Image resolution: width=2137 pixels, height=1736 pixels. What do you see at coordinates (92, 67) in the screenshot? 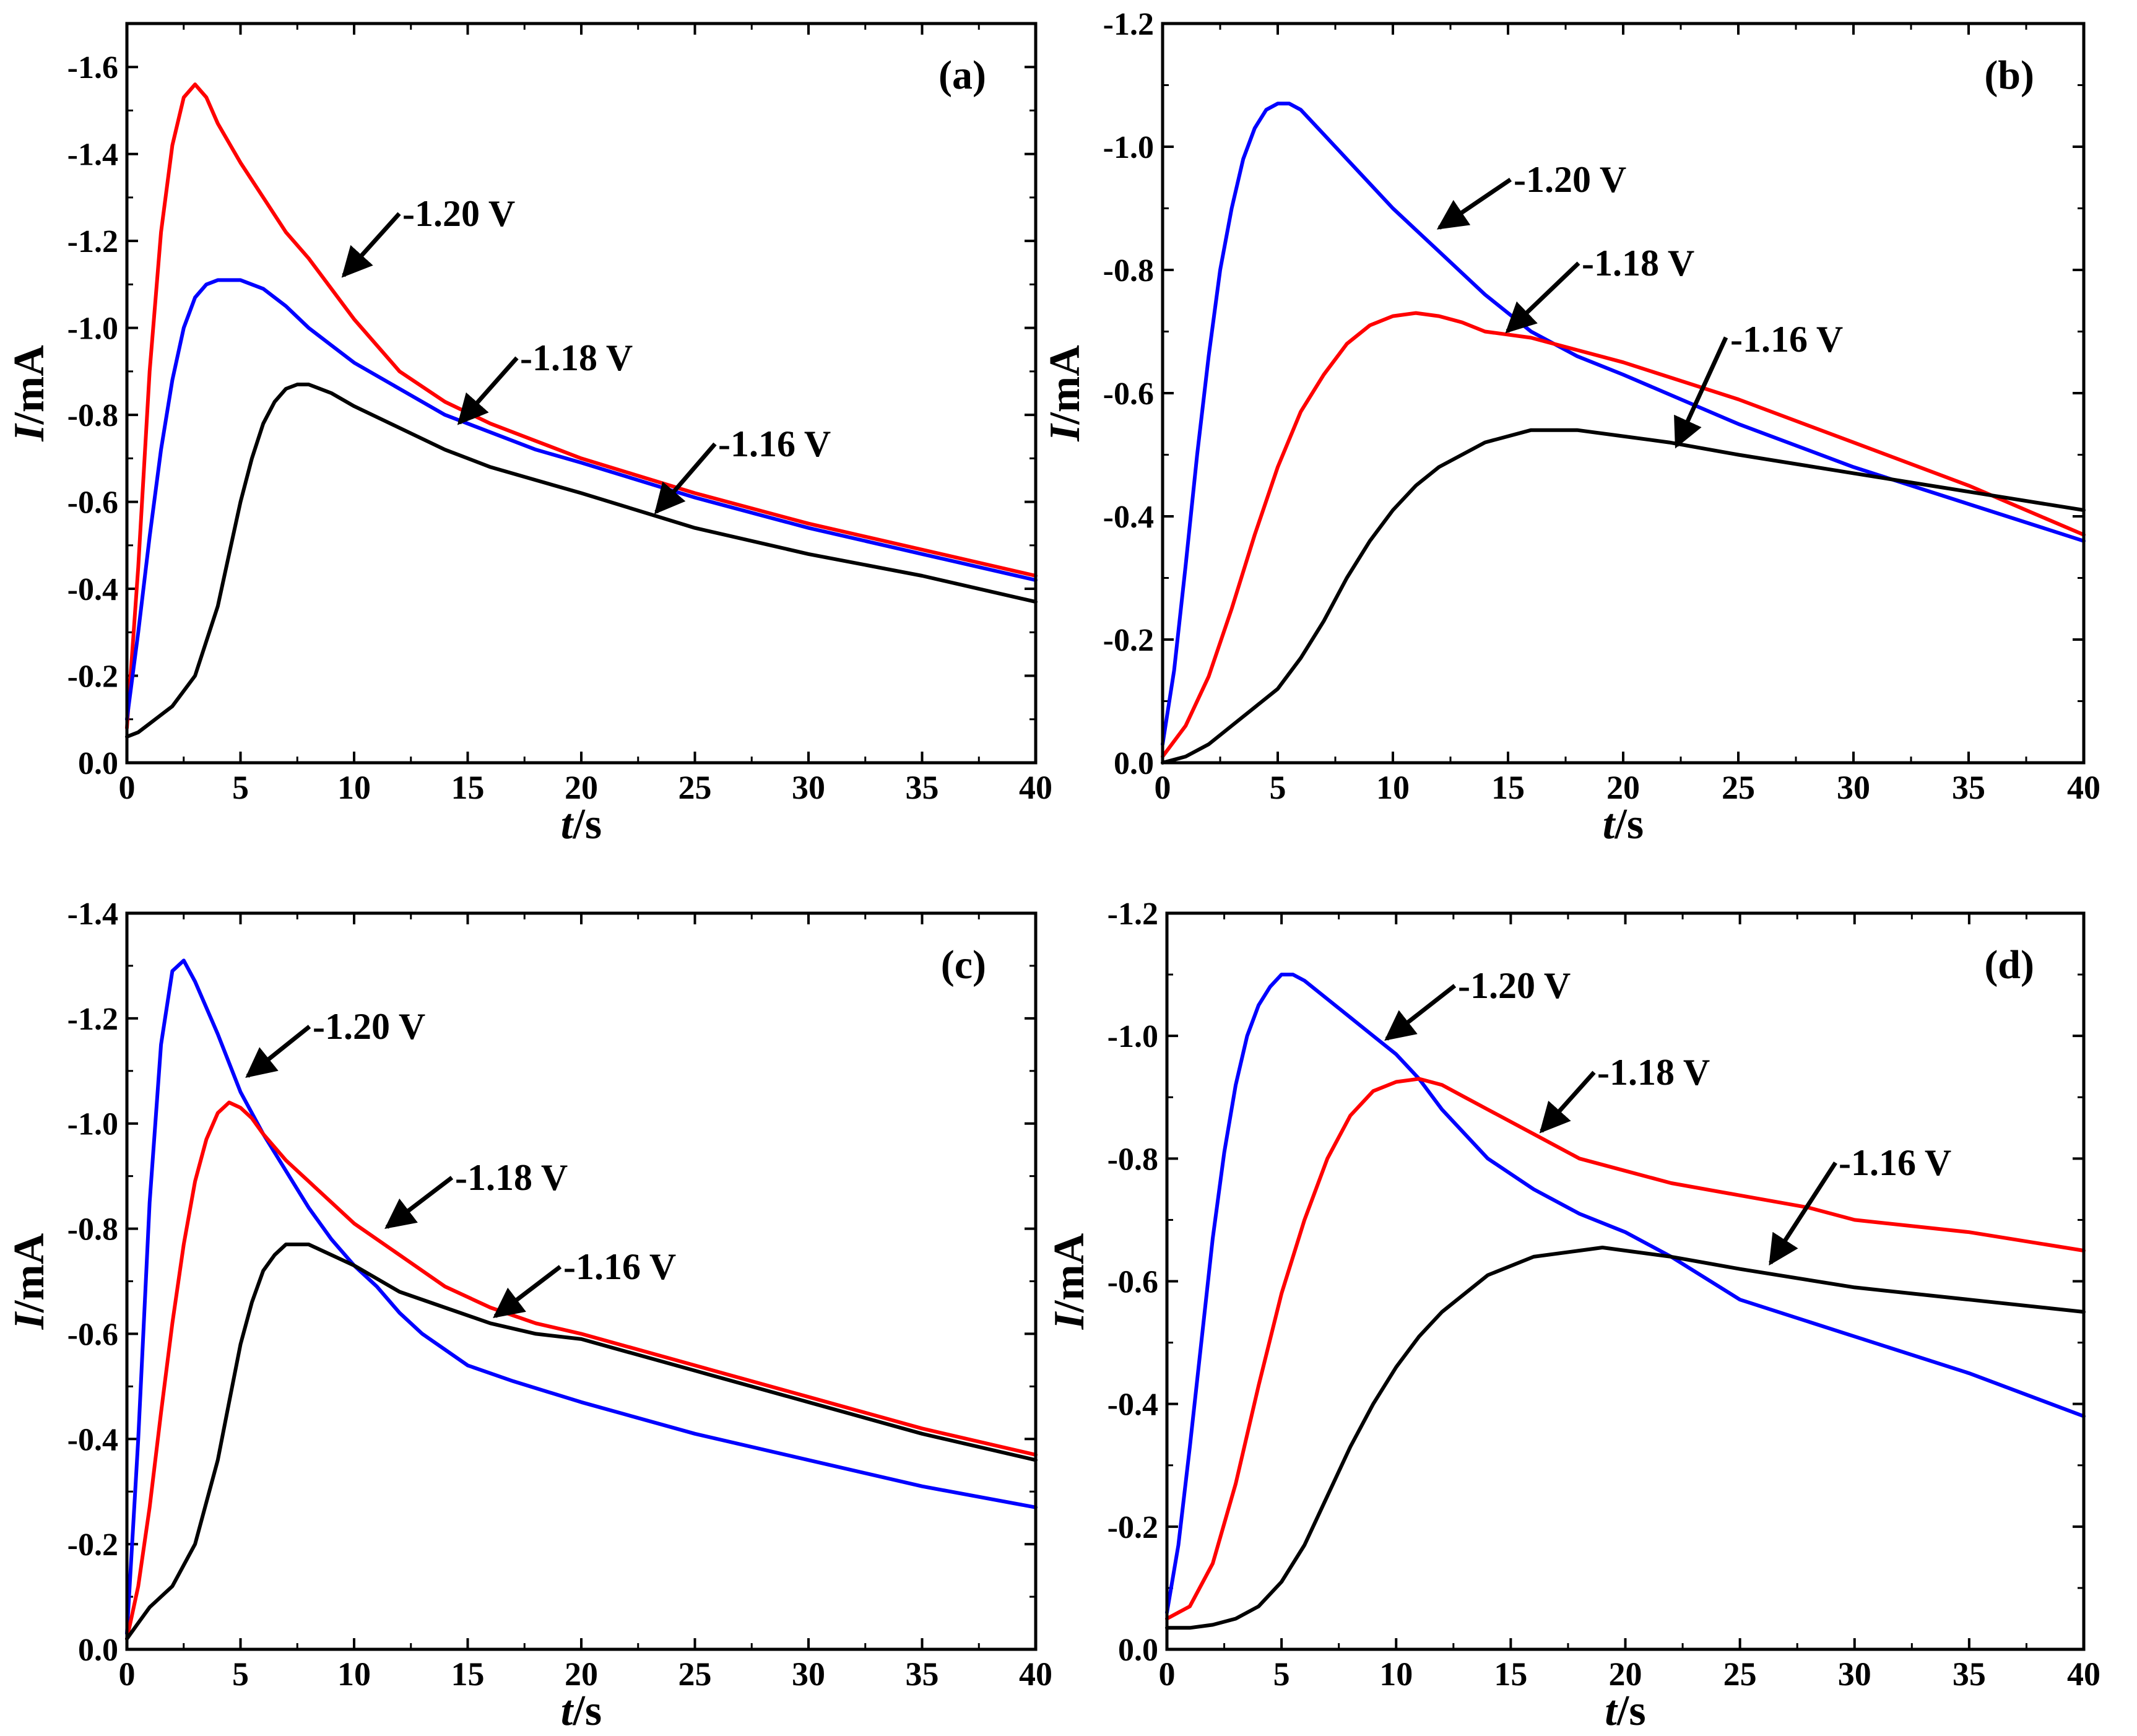
I see `y-tick-label: -1.6` at bounding box center [92, 67].